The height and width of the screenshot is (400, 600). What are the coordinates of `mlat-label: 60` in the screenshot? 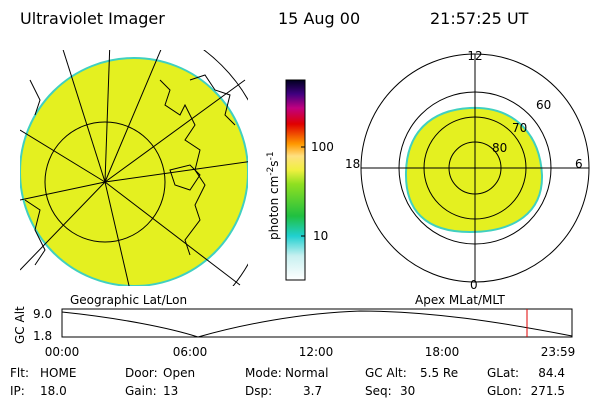 It's located at (543, 105).